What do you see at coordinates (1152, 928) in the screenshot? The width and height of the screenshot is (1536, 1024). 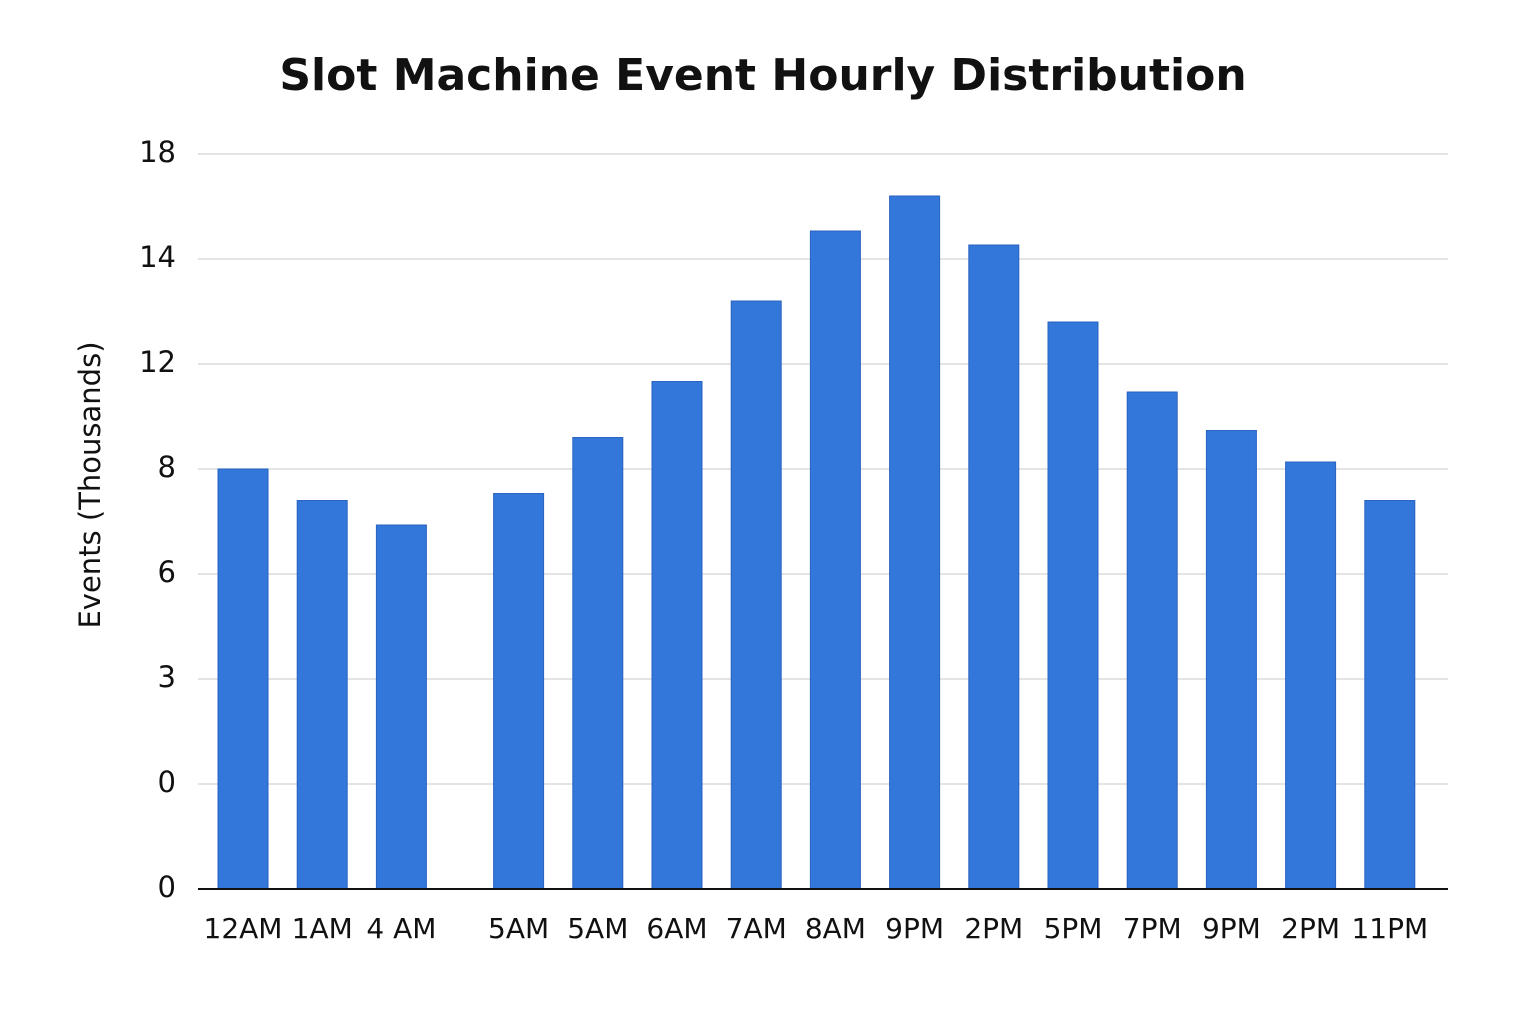 I see `x-tick-label: 7PM` at bounding box center [1152, 928].